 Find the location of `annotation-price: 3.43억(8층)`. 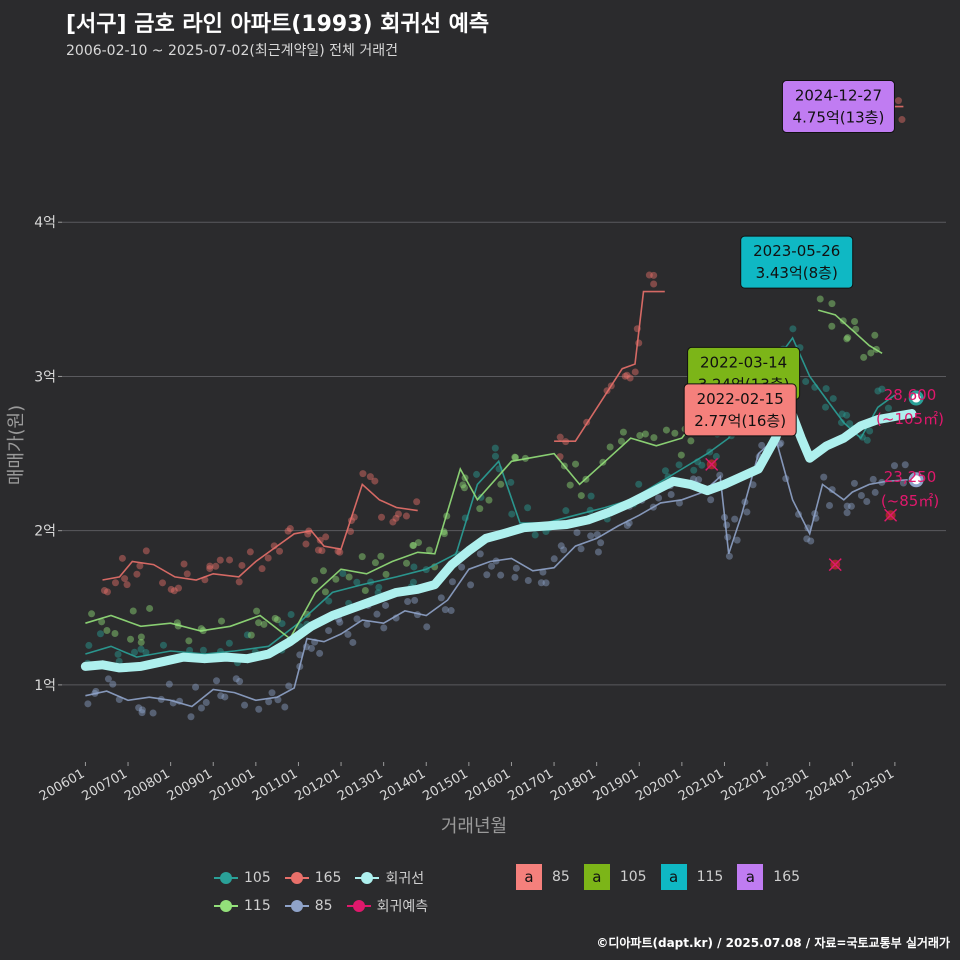

annotation-price: 3.43억(8층) is located at coordinates (797, 273).